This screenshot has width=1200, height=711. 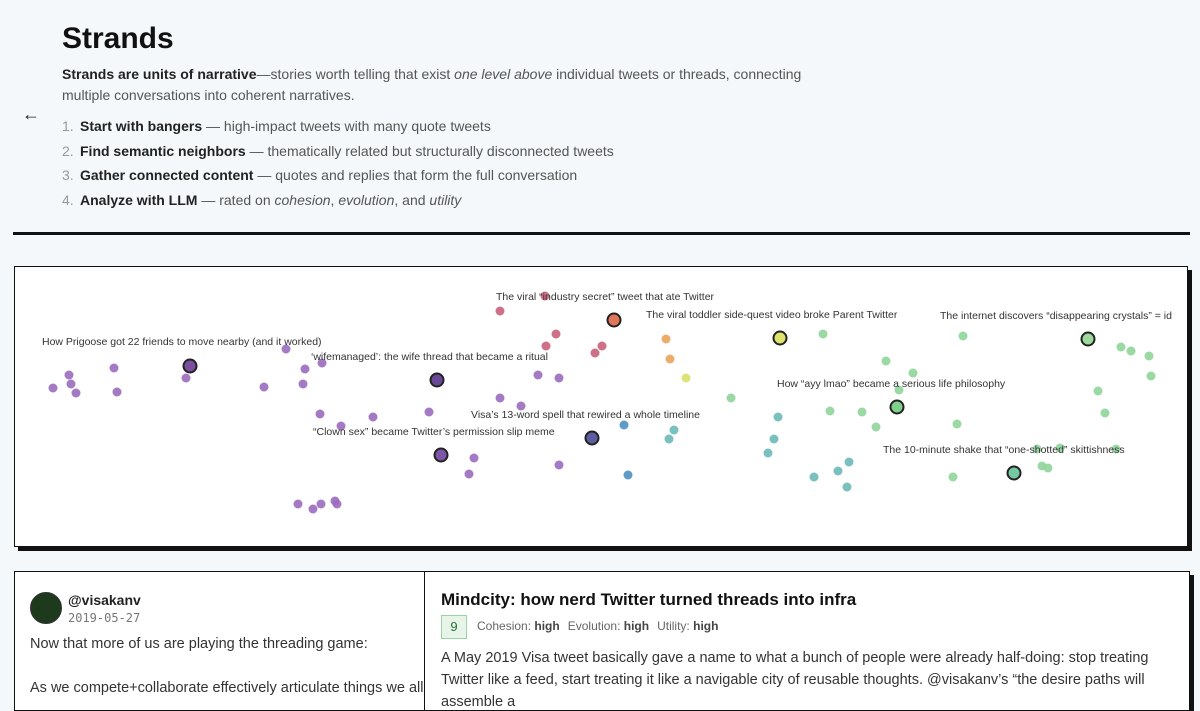 I want to click on step-text: cohesion, so click(x=302, y=199).